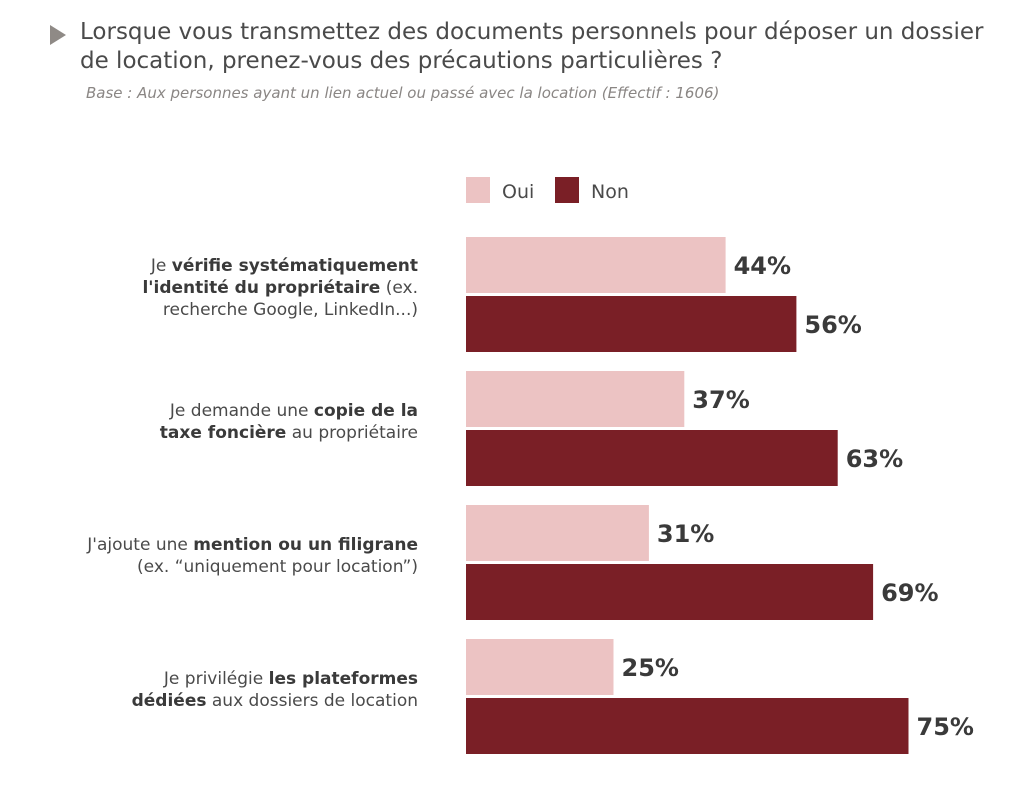  Describe the element at coordinates (832, 325) in the screenshot. I see `value-label-non-1: 56%` at that location.